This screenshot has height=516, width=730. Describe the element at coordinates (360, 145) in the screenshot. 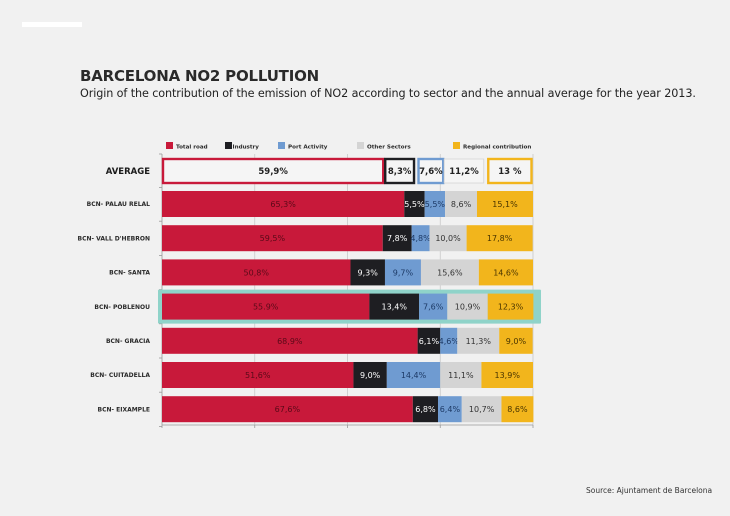

I see `legend-swatch-other-sectors` at that location.